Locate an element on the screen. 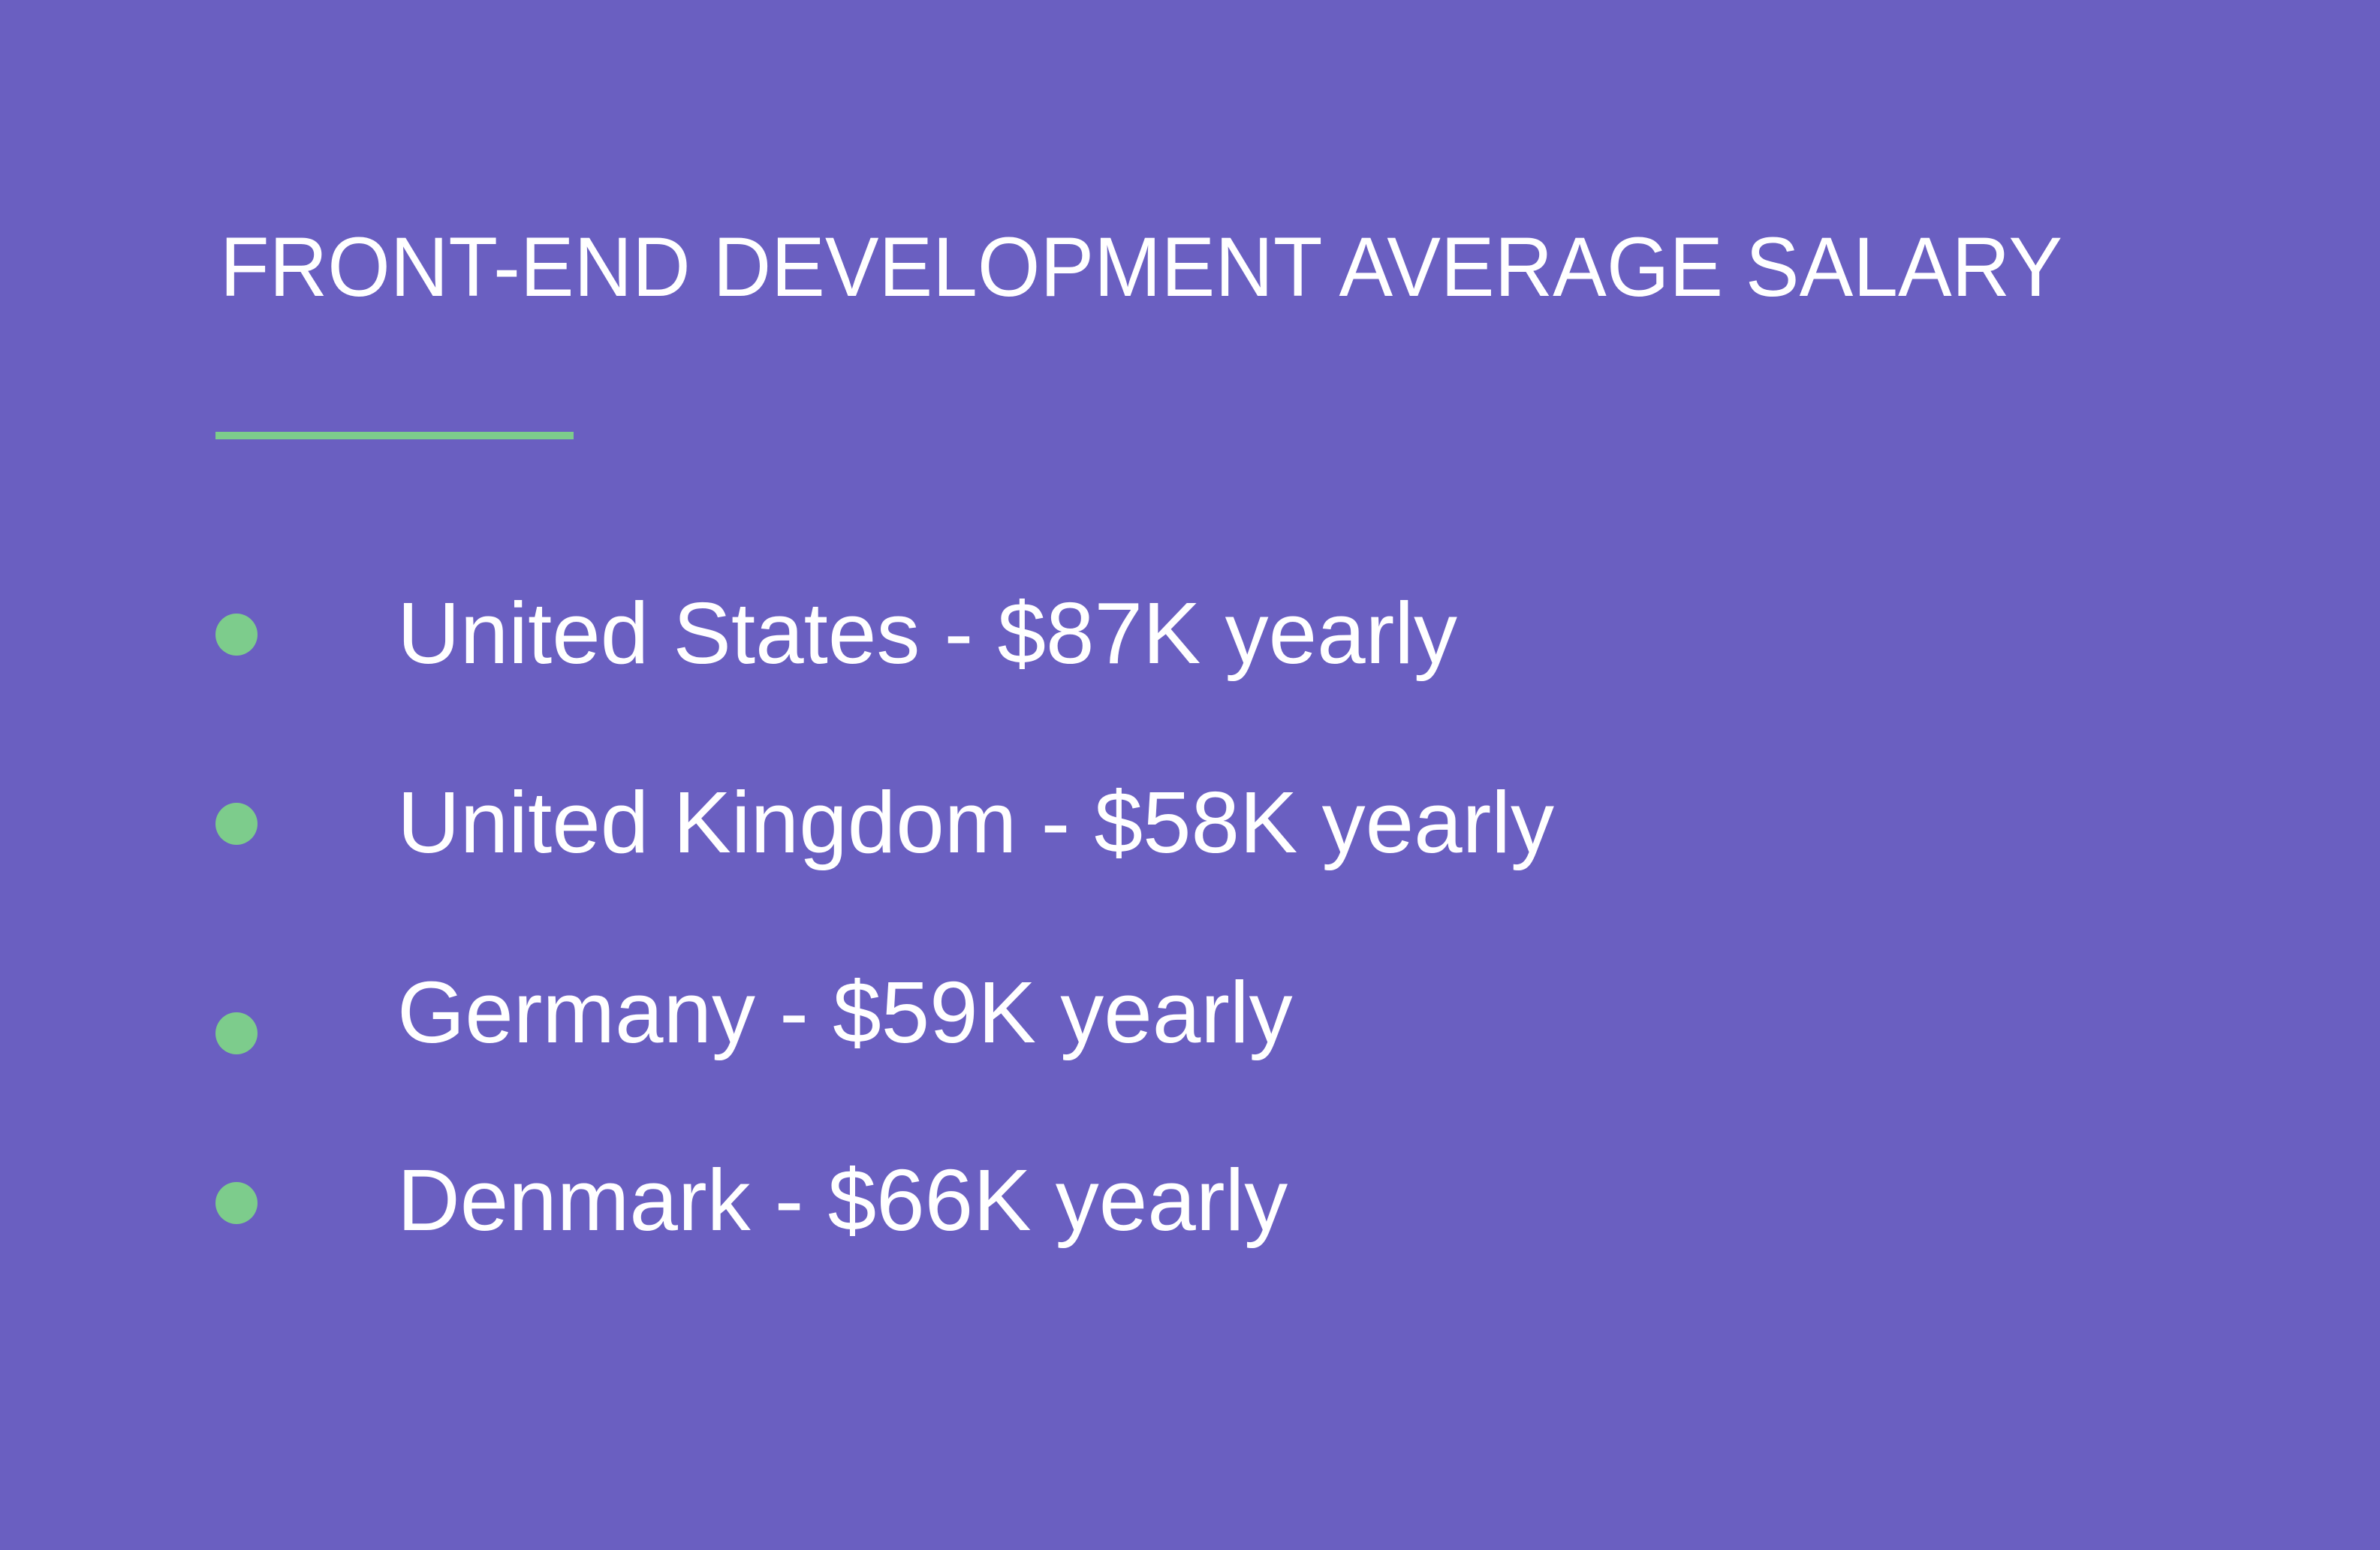 Image resolution: width=2380 pixels, height=1550 pixels. title: FRONT-END DEVELOPMENT AVERAGE SALARY is located at coordinates (1141, 267).